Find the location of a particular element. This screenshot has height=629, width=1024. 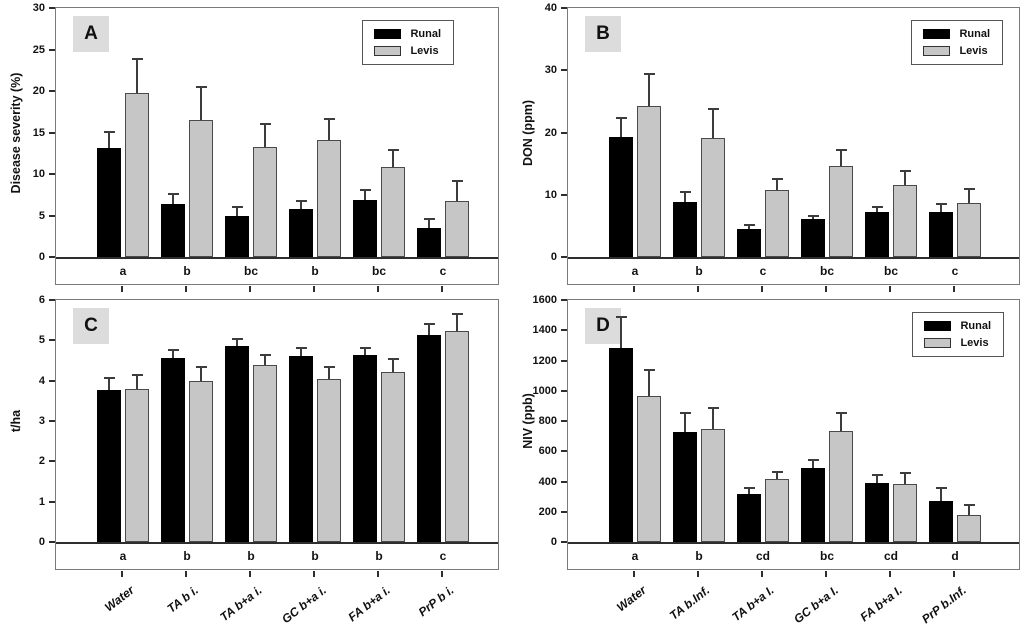

legend-label: Runal is located at coordinates (975, 326).